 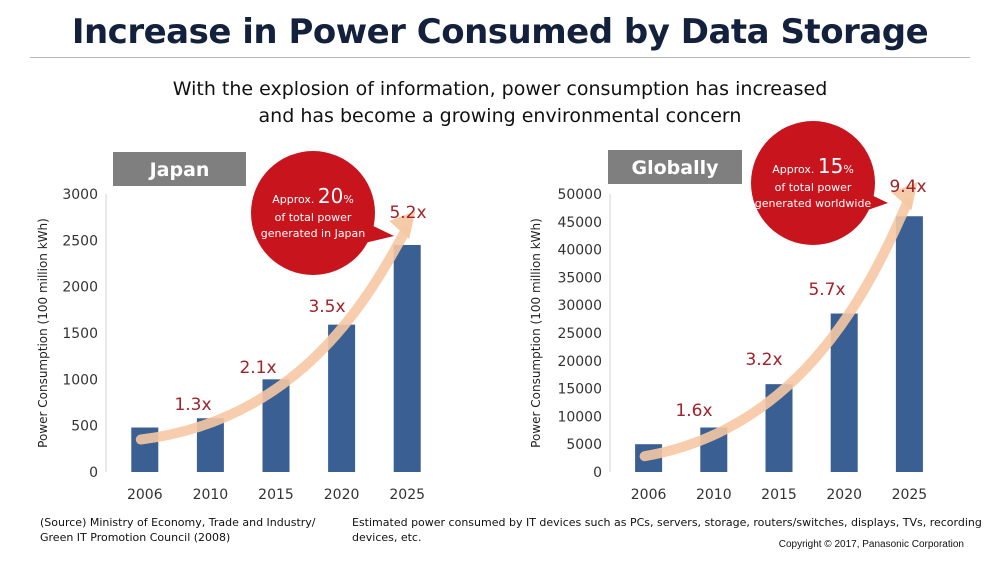 I want to click on growth-multiplier: 5.7x, so click(x=826, y=290).